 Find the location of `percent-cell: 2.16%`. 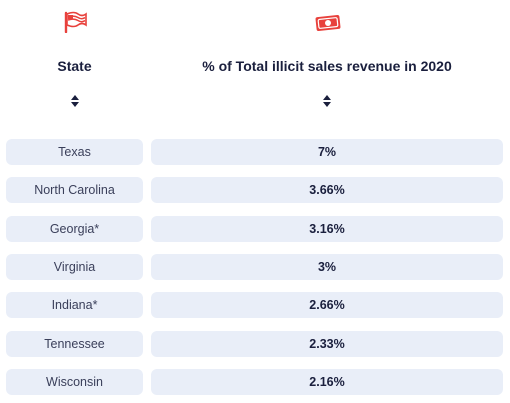

percent-cell: 2.16% is located at coordinates (327, 382).